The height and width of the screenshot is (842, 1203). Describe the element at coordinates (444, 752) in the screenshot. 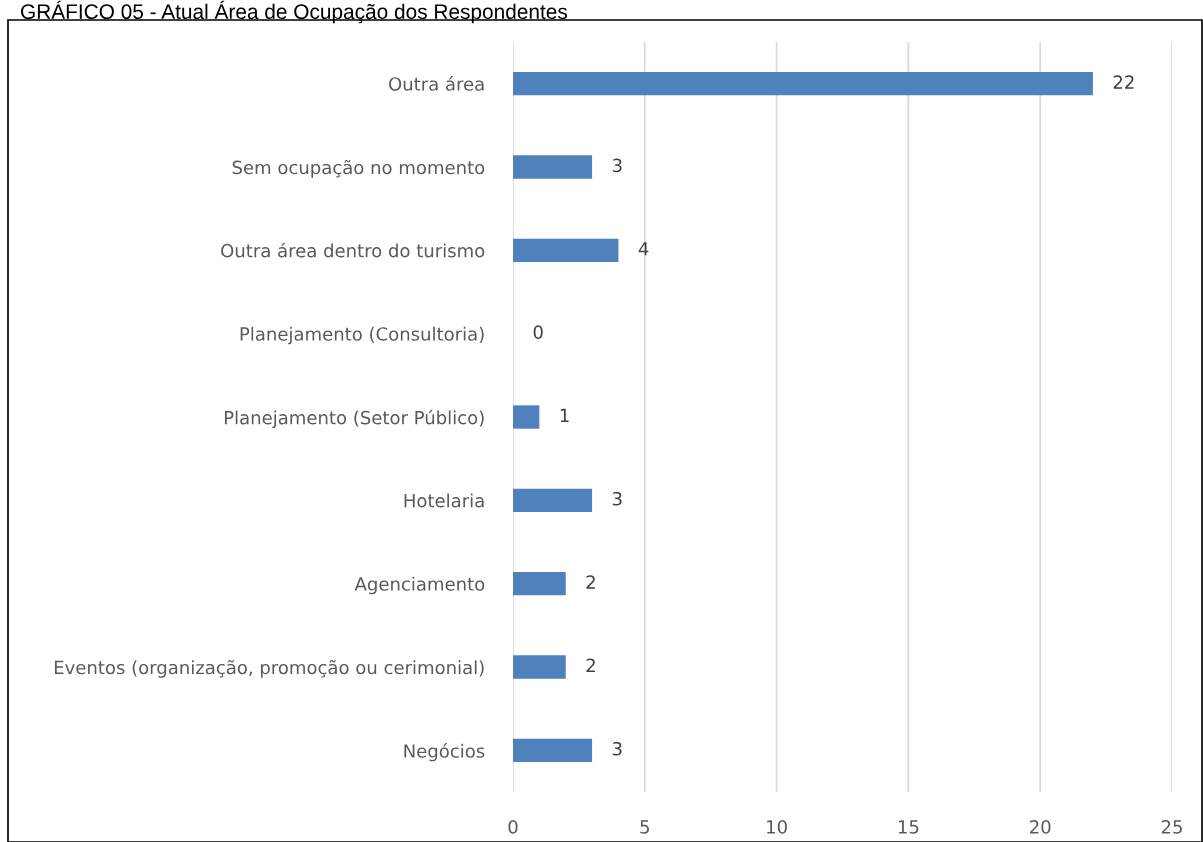

I see `y-tick-label: Negócios` at that location.